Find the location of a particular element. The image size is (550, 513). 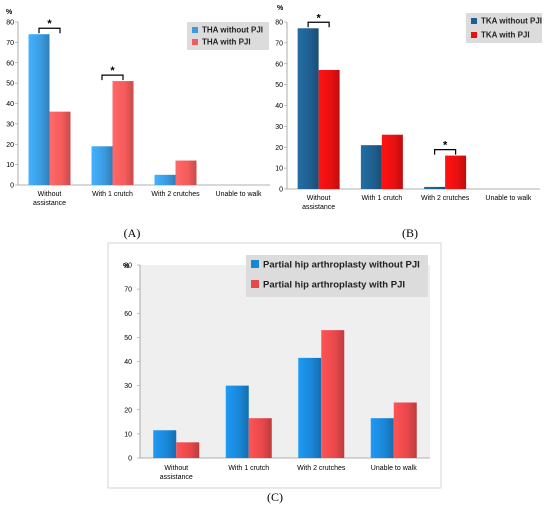

legend-label: TKA with PJI is located at coordinates (505, 35).